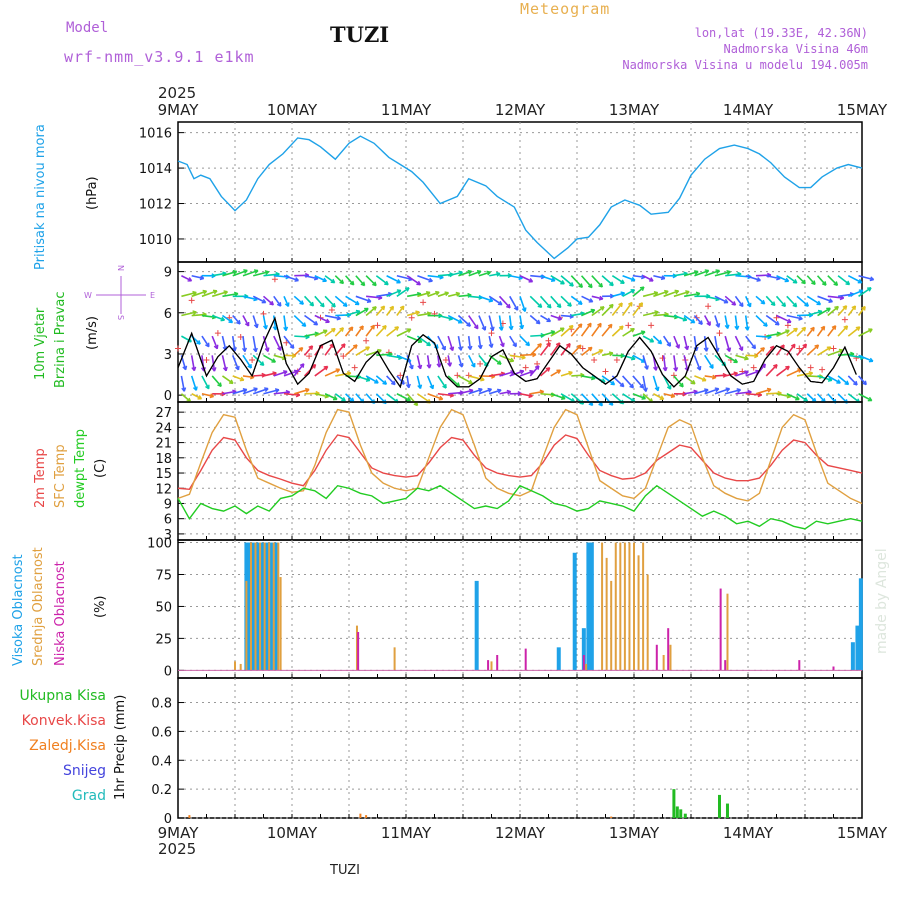  Describe the element at coordinates (155, 205) in the screenshot. I see `y-tick-label: 1012` at that location.